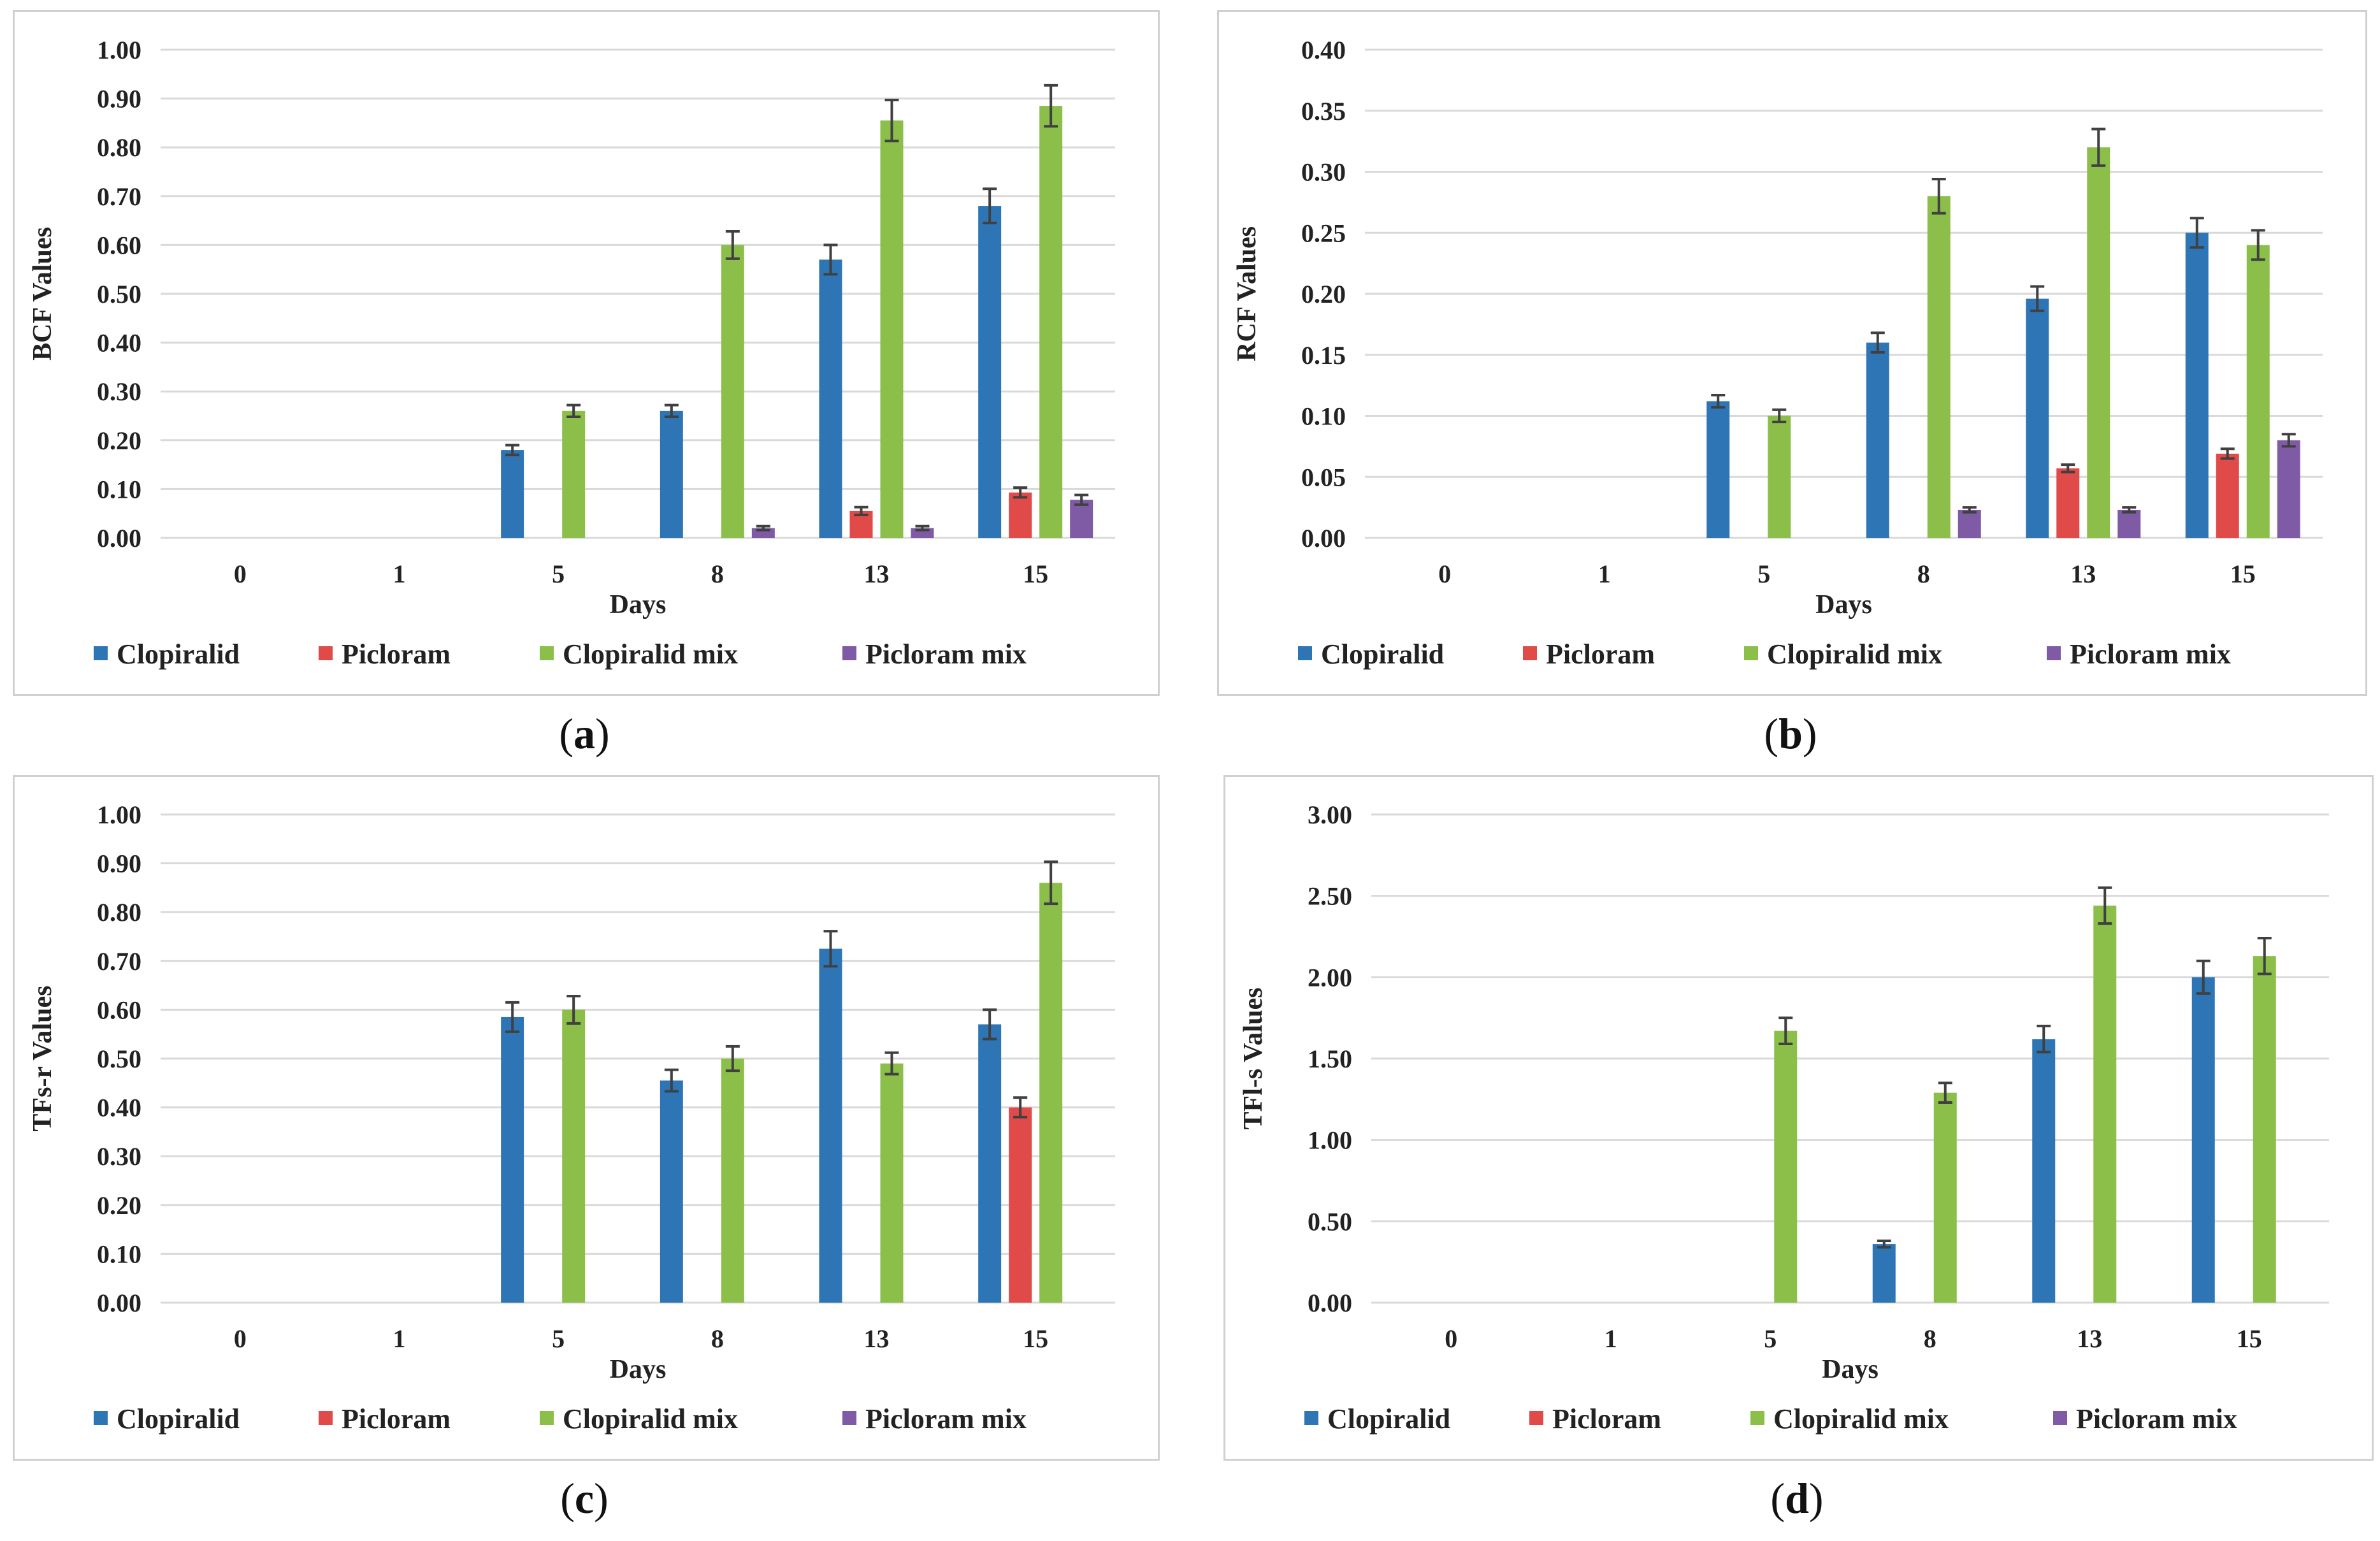 This screenshot has width=2380, height=1541. Describe the element at coordinates (1323, 233) in the screenshot. I see `y-tick-label: 0.25` at that location.